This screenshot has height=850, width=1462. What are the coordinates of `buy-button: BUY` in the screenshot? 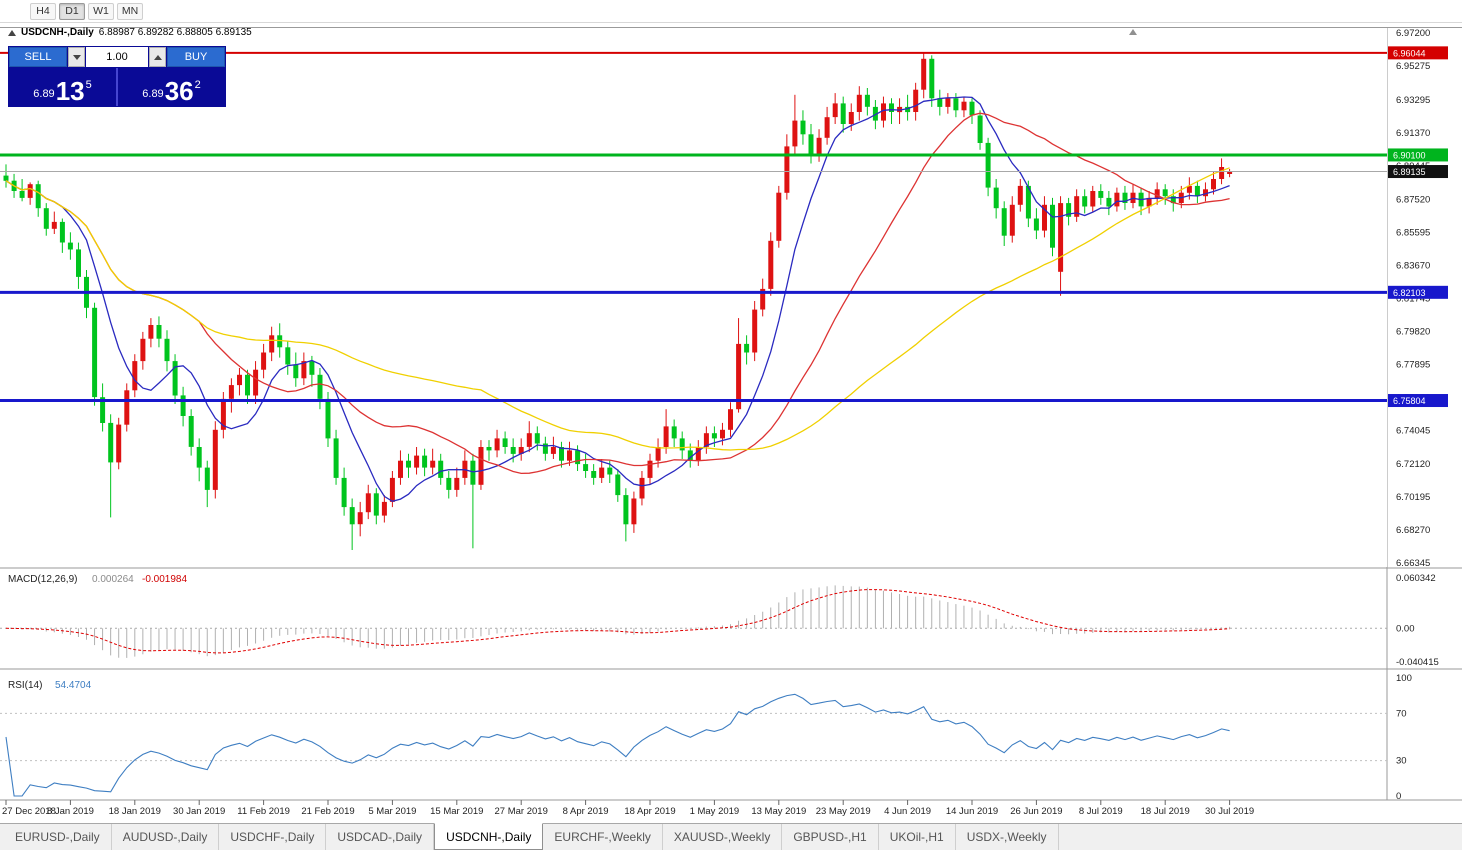 It's located at (196, 57).